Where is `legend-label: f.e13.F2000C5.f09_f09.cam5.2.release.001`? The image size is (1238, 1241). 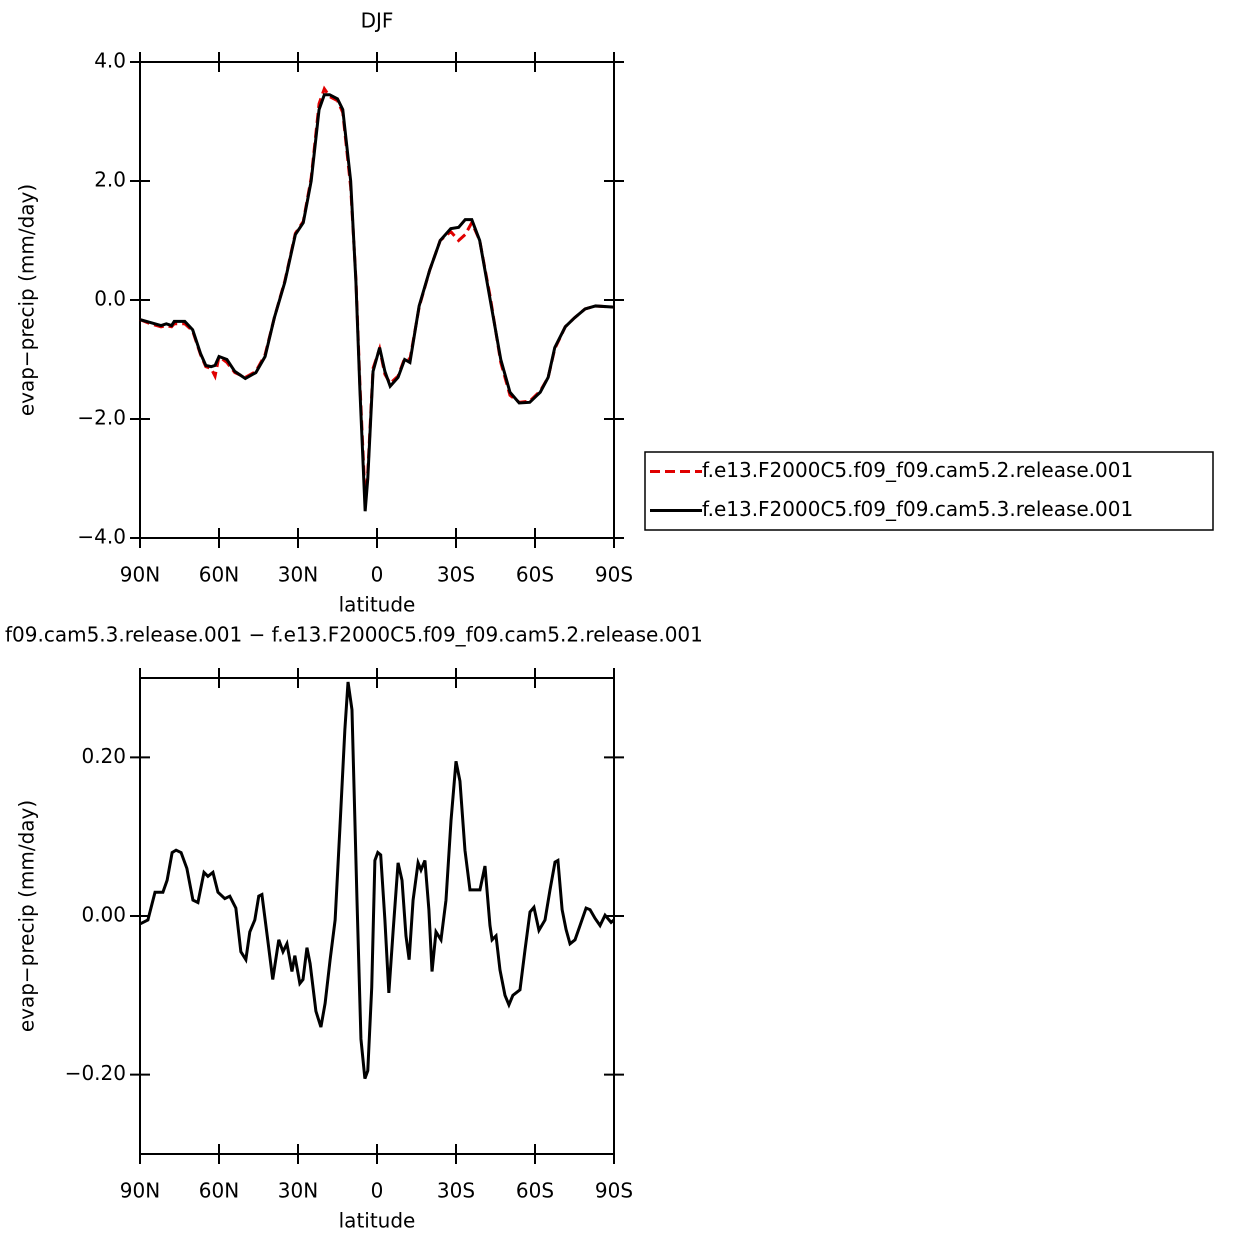
legend-label: f.e13.F2000C5.f09_f09.cam5.2.release.001 is located at coordinates (917, 470).